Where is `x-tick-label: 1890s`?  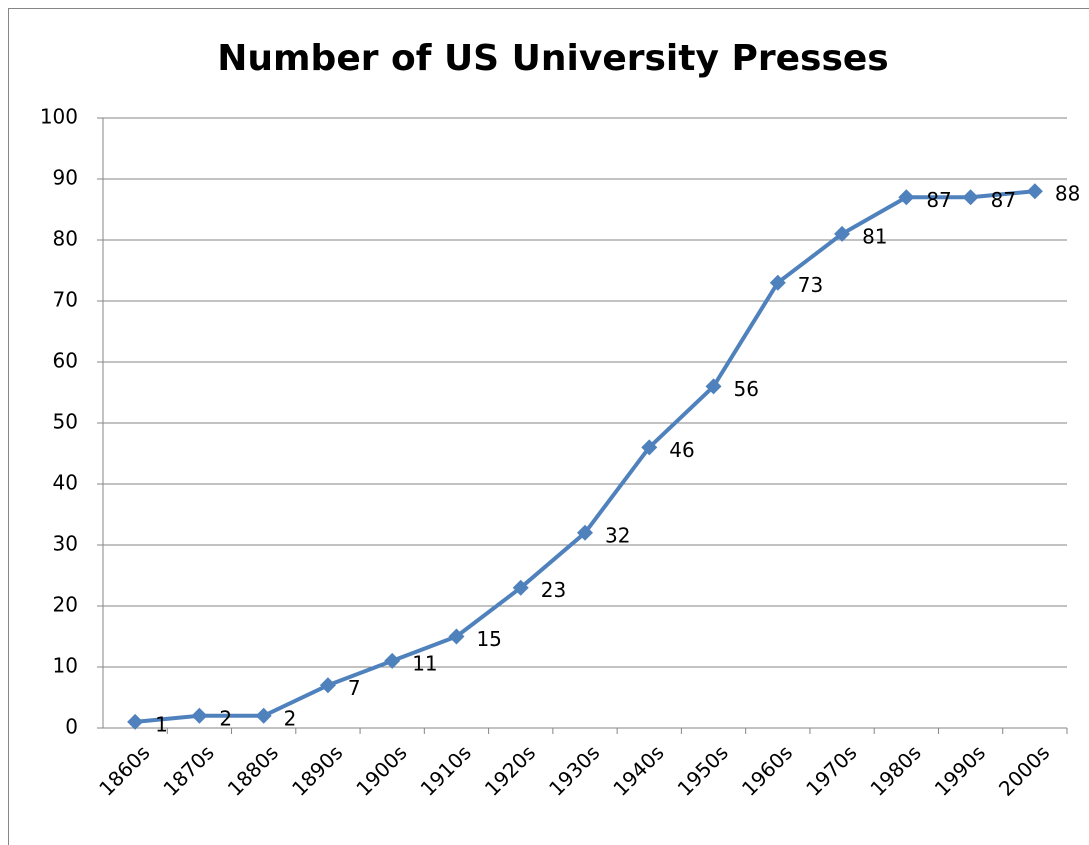 x-tick-label: 1890s is located at coordinates (317, 770).